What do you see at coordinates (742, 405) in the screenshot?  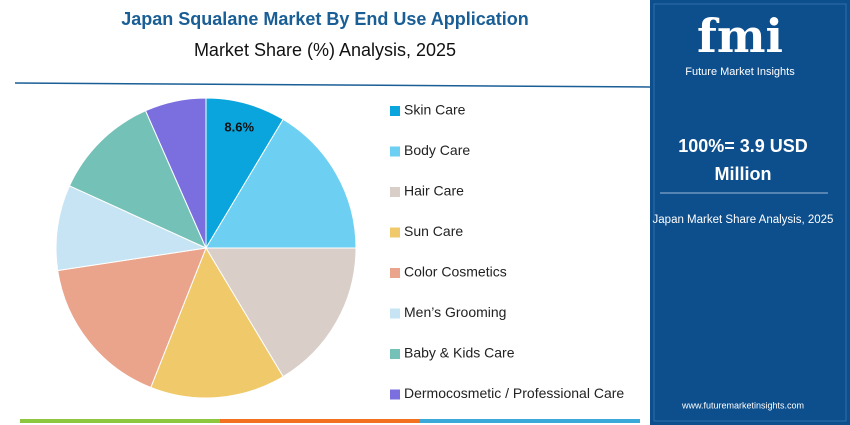 I see `website: www.futuremarketinsights.com` at bounding box center [742, 405].